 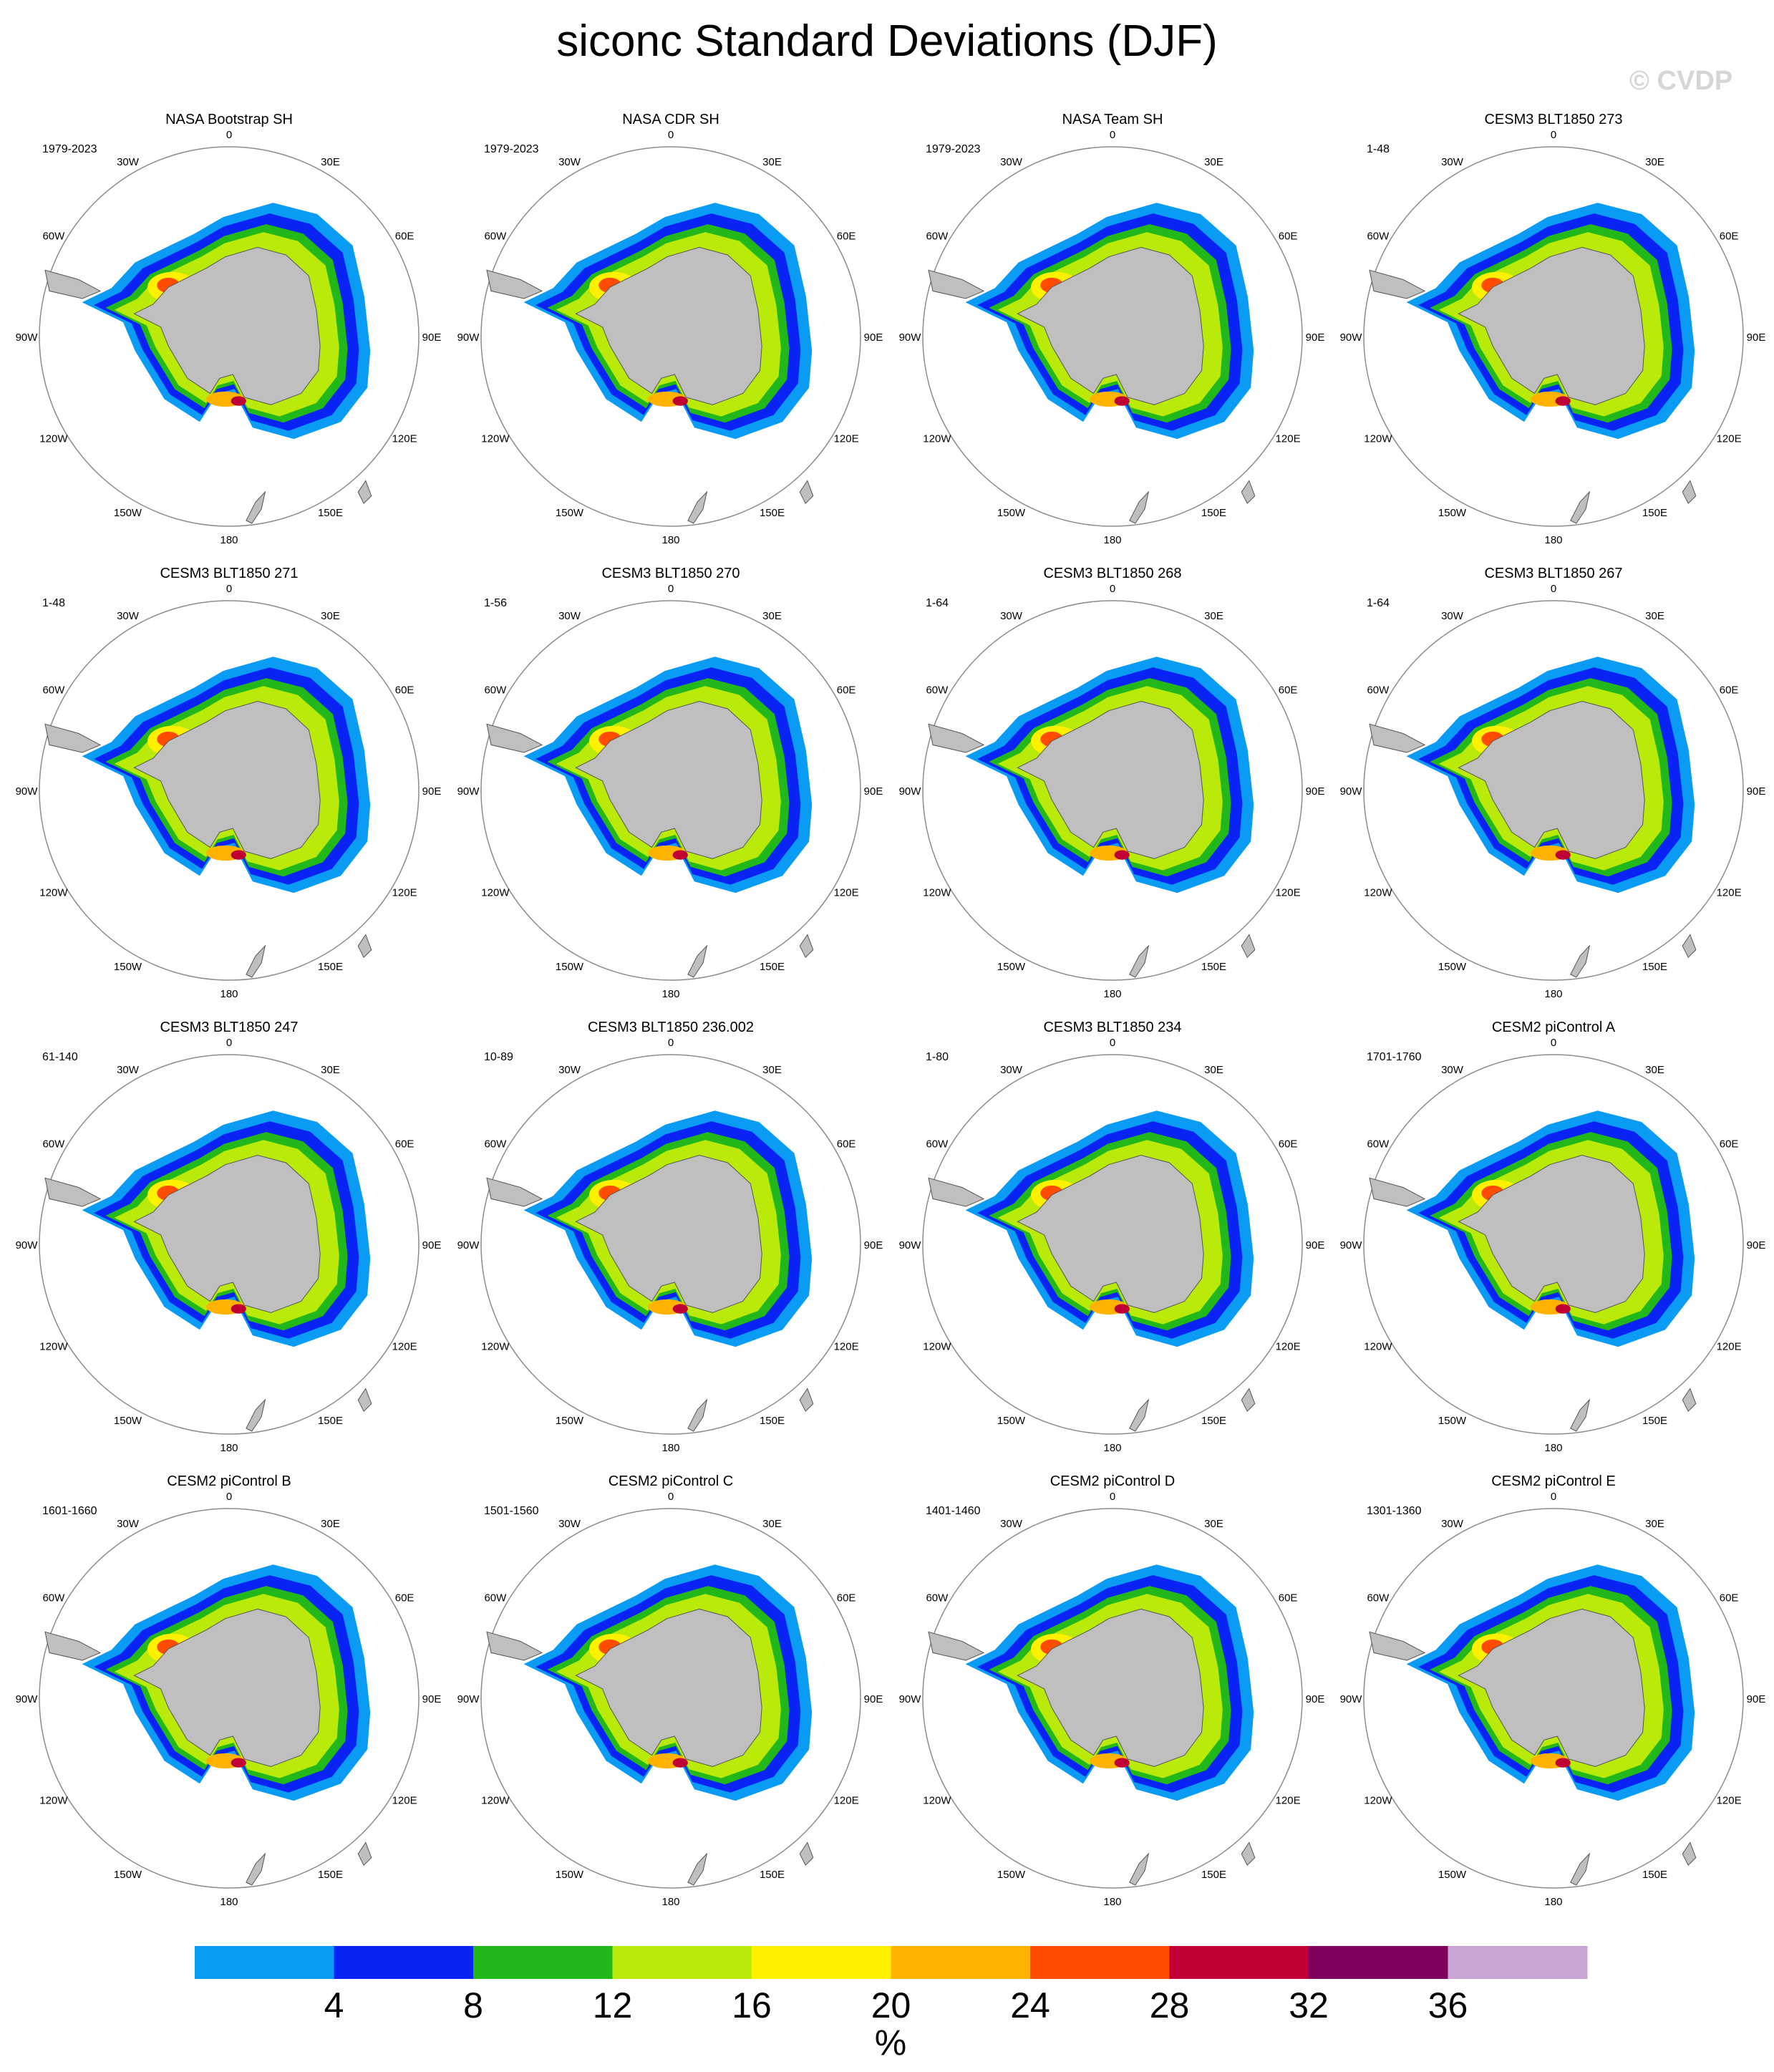 I want to click on panel-title: CESM3 BLT1850 271, so click(x=229, y=573).